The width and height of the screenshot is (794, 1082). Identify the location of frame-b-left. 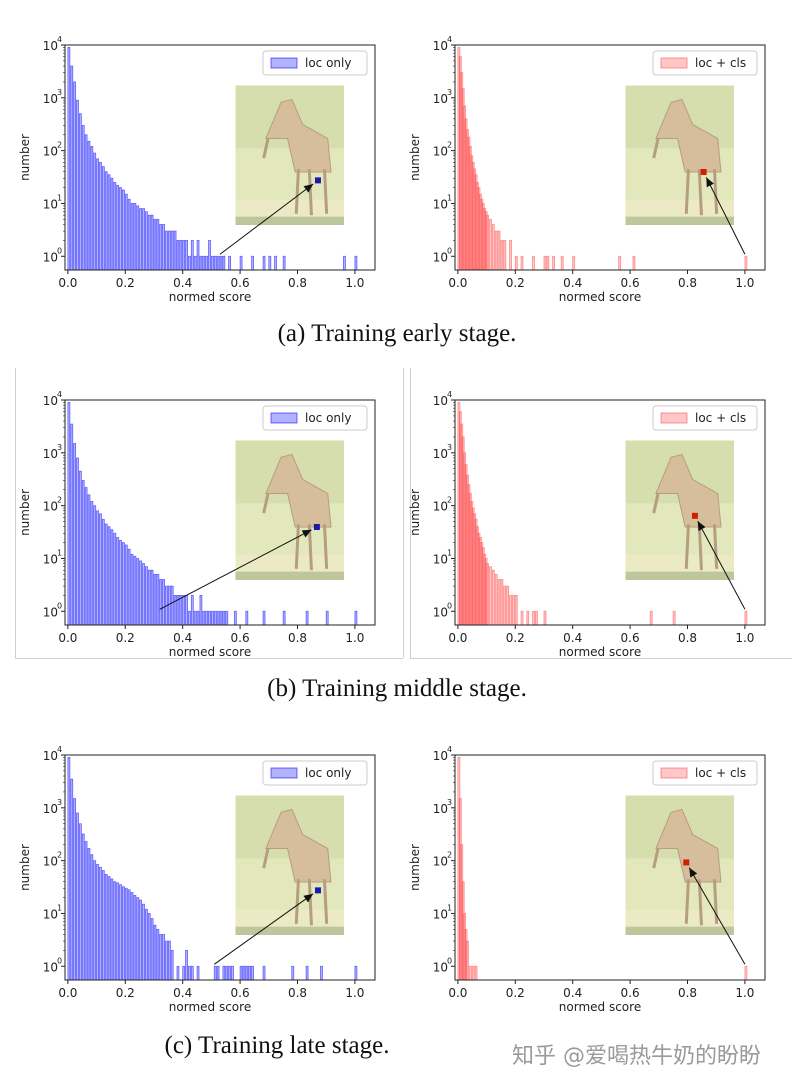
(15, 513).